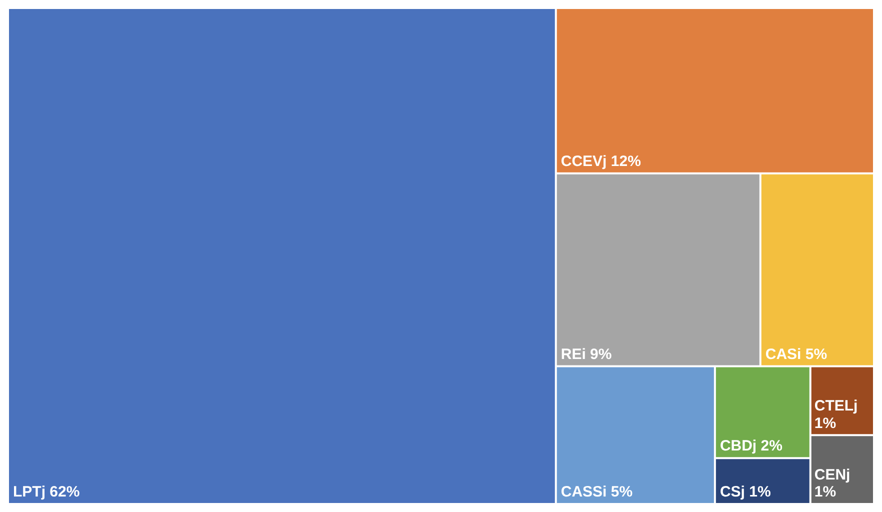 This screenshot has width=882, height=512. Describe the element at coordinates (573, 354) in the screenshot. I see `category-label: REi` at that location.